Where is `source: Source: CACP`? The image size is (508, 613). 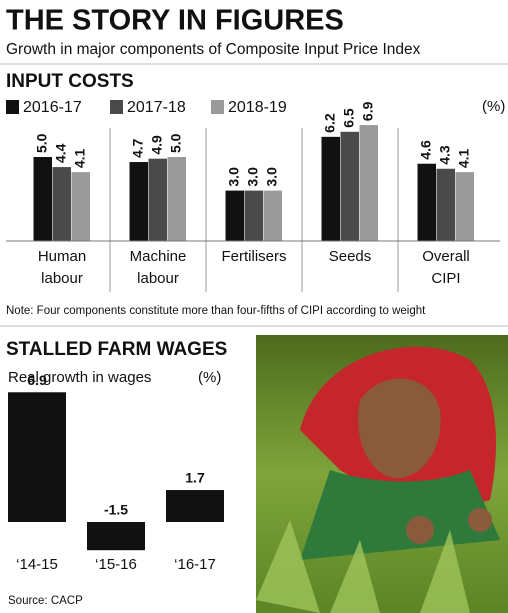
source: Source: CACP is located at coordinates (45, 601).